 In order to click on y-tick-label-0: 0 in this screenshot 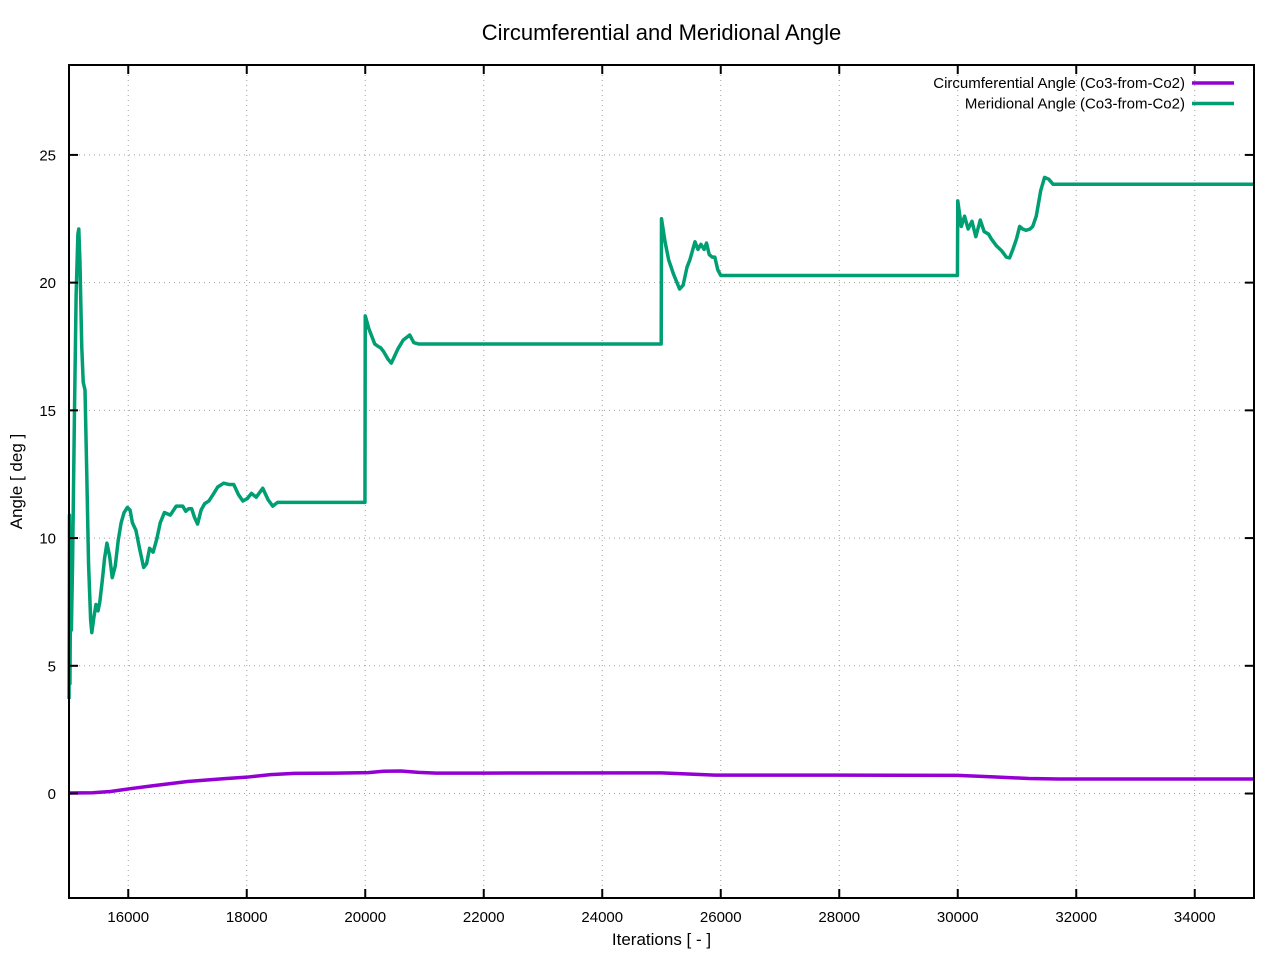, I will do `click(52, 794)`.